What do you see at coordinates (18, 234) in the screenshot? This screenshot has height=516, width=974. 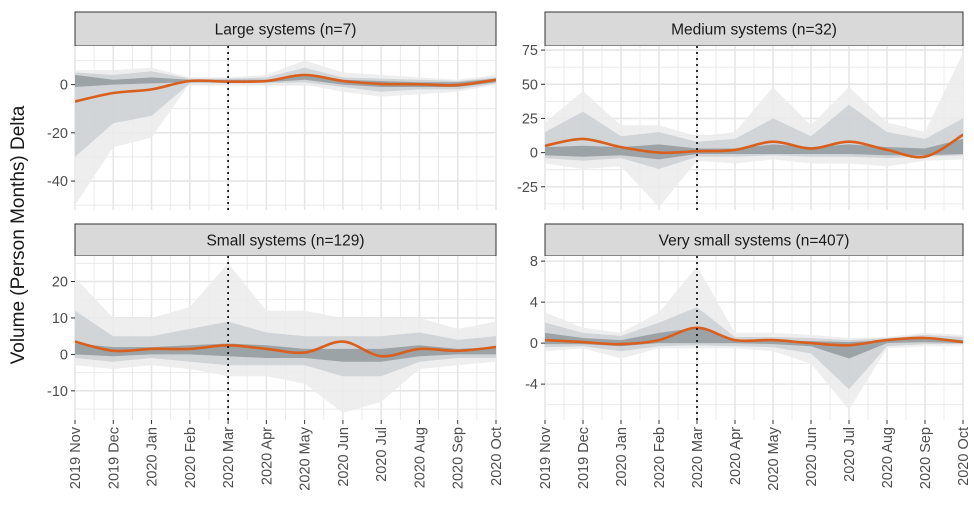 I see `y-axis-label: Volume (Person Months) Delta` at bounding box center [18, 234].